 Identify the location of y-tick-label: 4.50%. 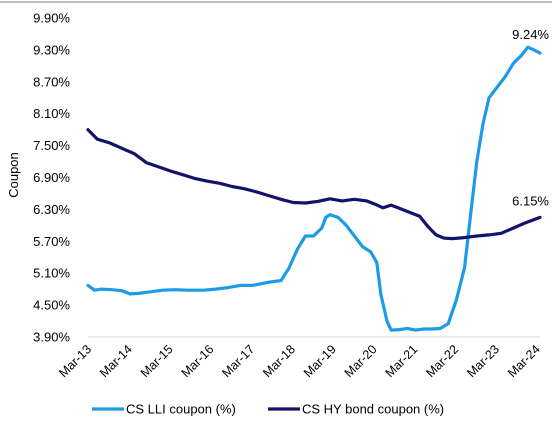
(51, 305).